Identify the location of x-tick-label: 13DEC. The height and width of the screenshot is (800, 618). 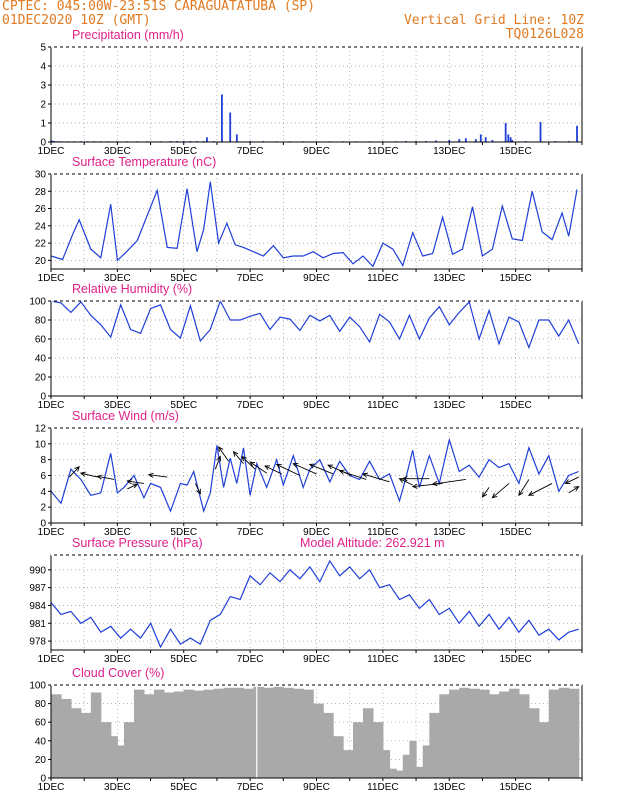
(449, 405).